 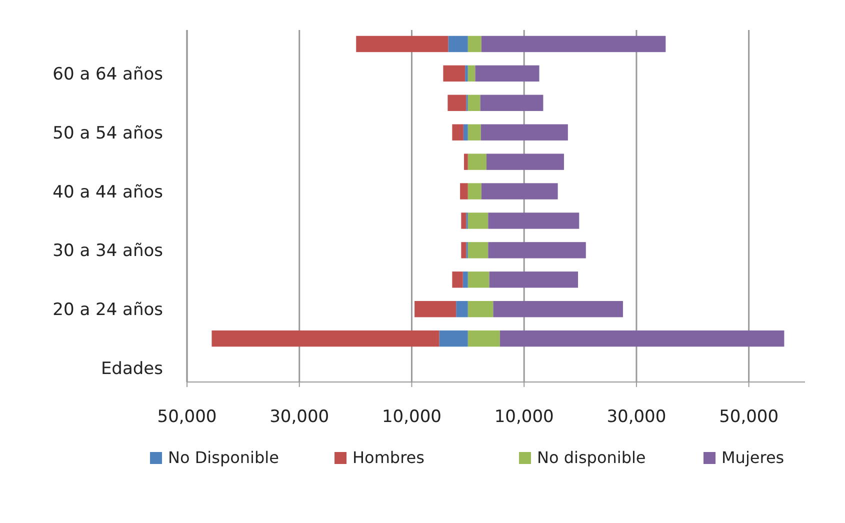 I want to click on y-tick-label: 50 a 54 años, so click(x=108, y=133).